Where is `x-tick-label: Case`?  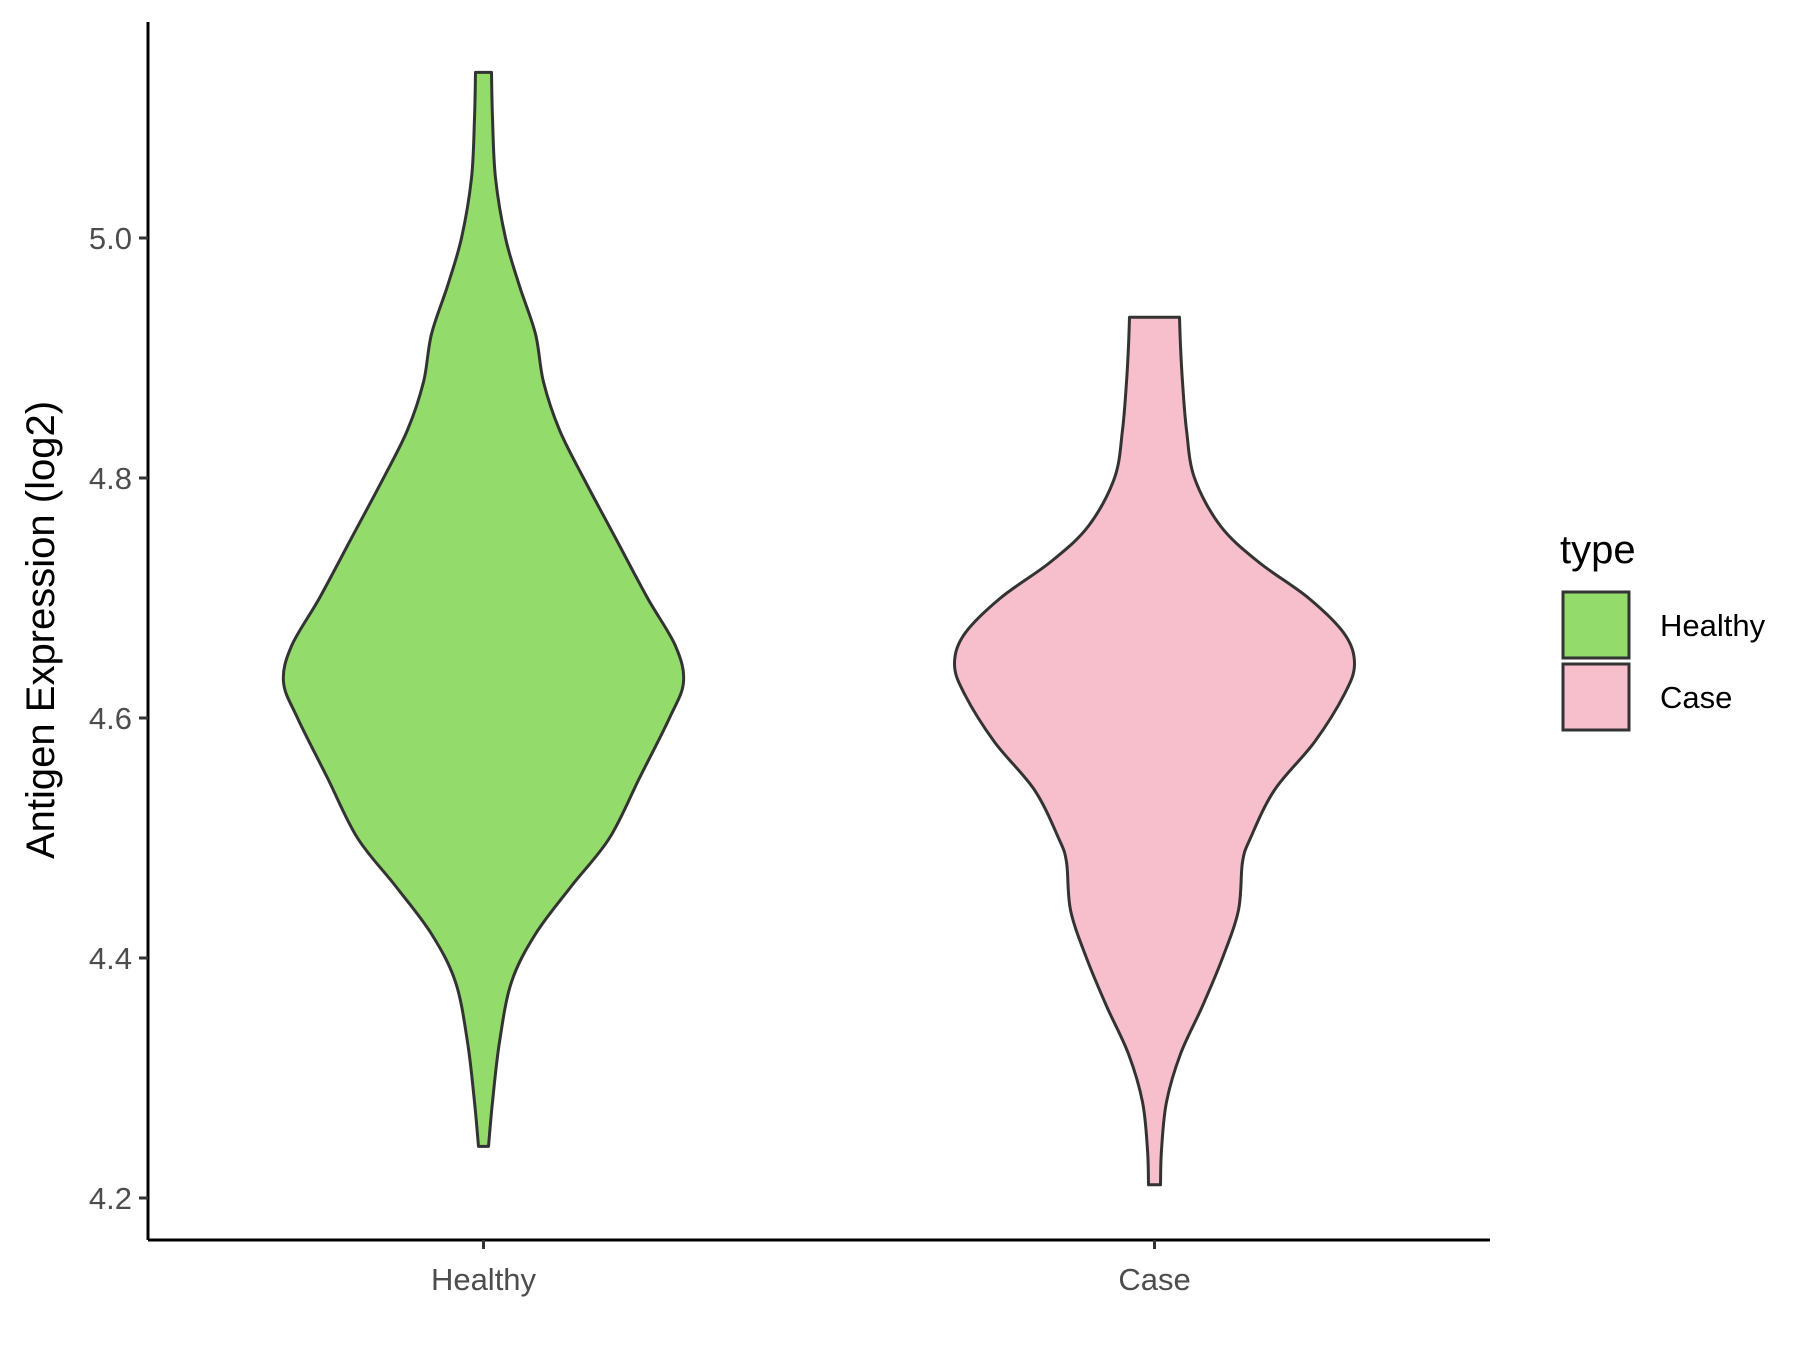 x-tick-label: Case is located at coordinates (1154, 1279).